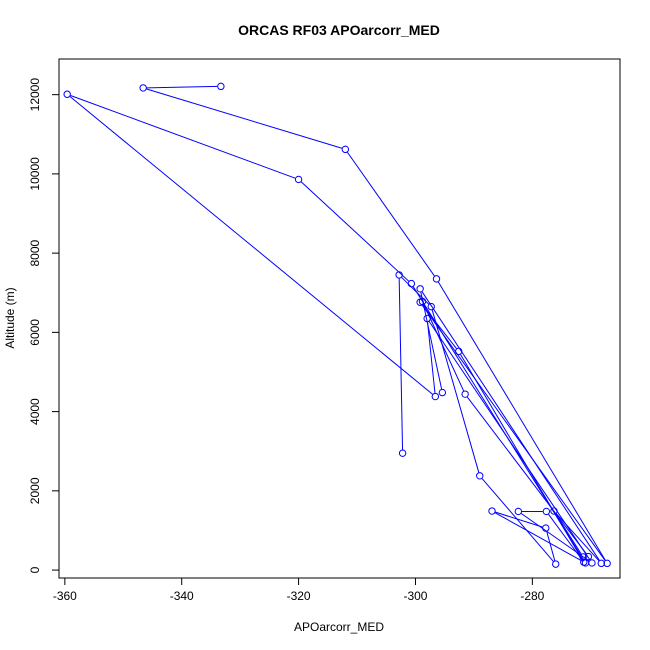 The width and height of the screenshot is (650, 650). I want to click on y-axis: 0 2000 4000 6000 8000 10000 12000, so click(44, 325).